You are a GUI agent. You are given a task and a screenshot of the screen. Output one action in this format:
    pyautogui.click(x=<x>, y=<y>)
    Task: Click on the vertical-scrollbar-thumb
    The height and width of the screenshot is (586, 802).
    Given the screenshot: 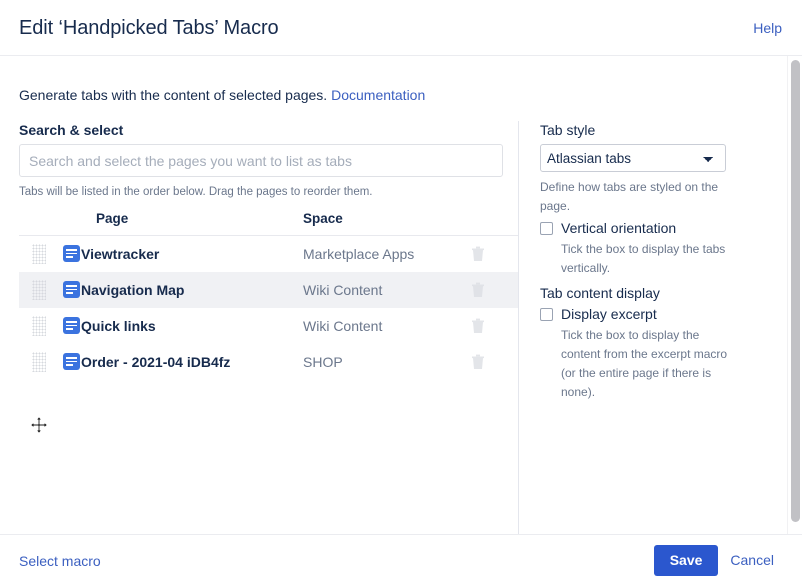 What is the action you would take?
    pyautogui.click(x=795, y=291)
    